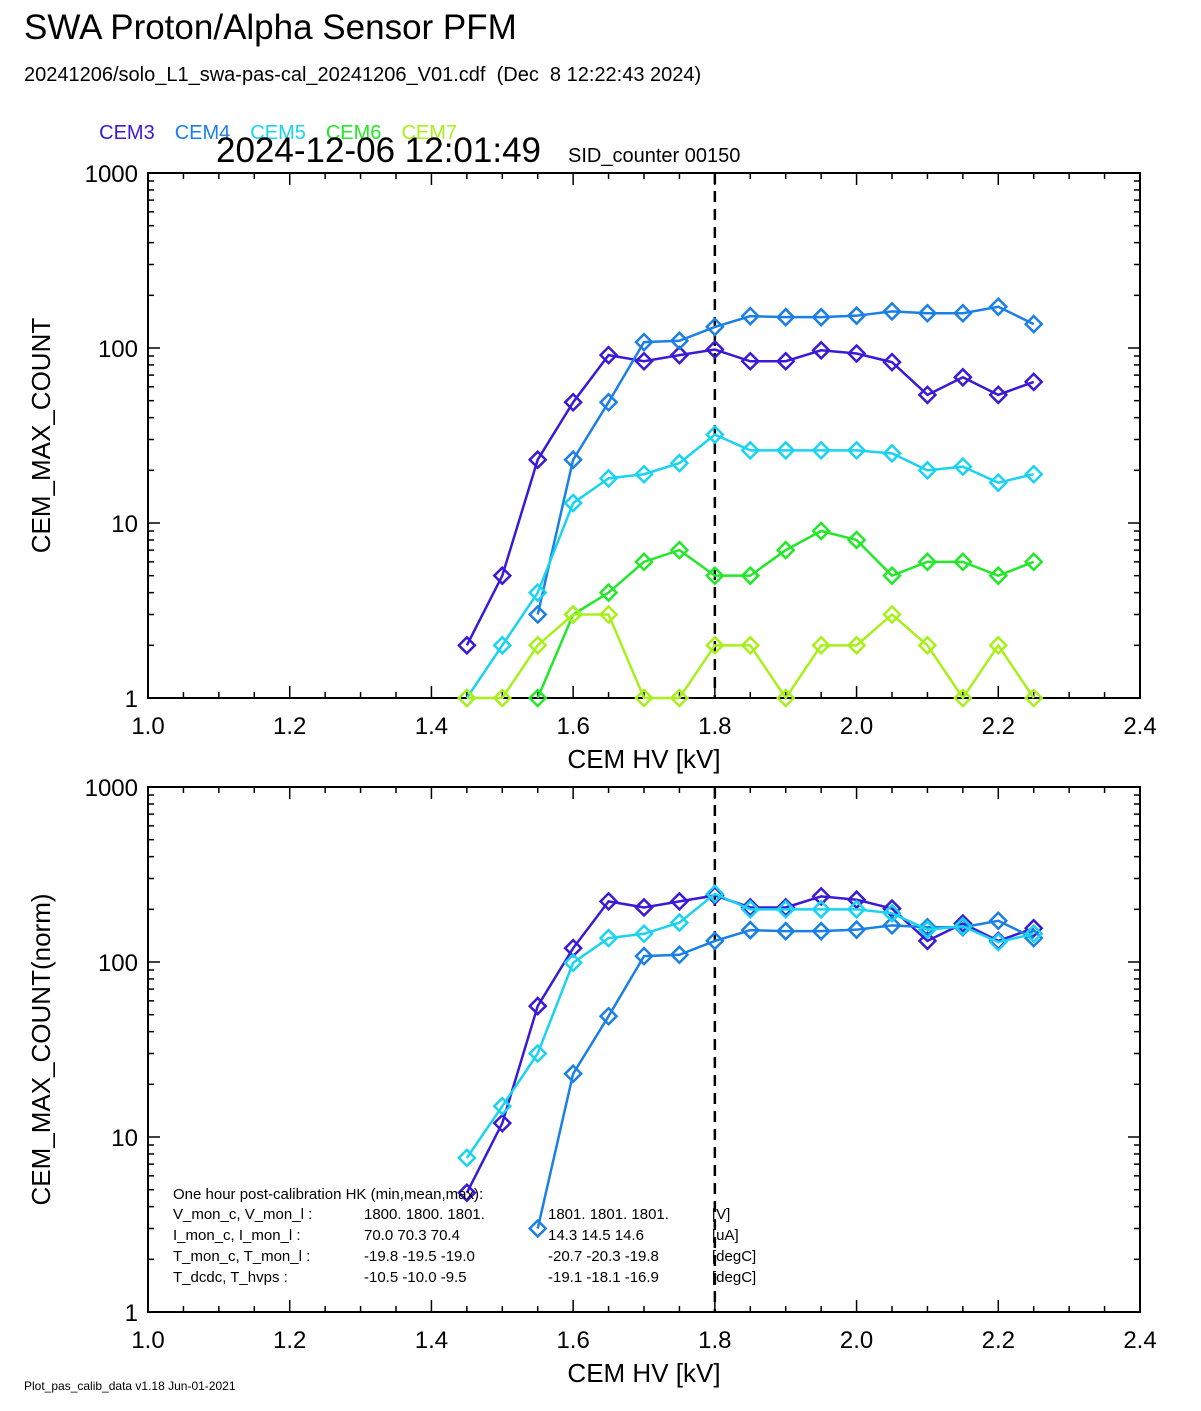 The width and height of the screenshot is (1201, 1411). I want to click on y-tick-label: 100, so click(118, 349).